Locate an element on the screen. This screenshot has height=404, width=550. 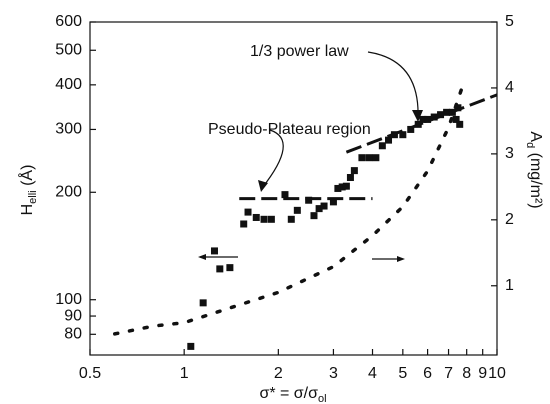
label-main: A is located at coordinates (535, 136).